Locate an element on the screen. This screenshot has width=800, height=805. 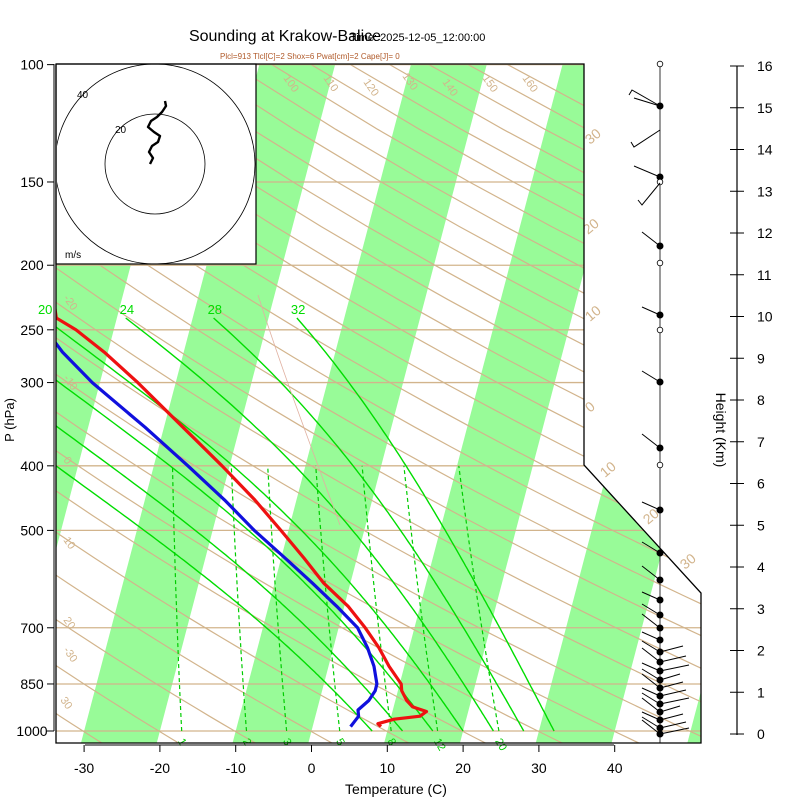
x-tick-label: -30 is located at coordinates (84, 768).